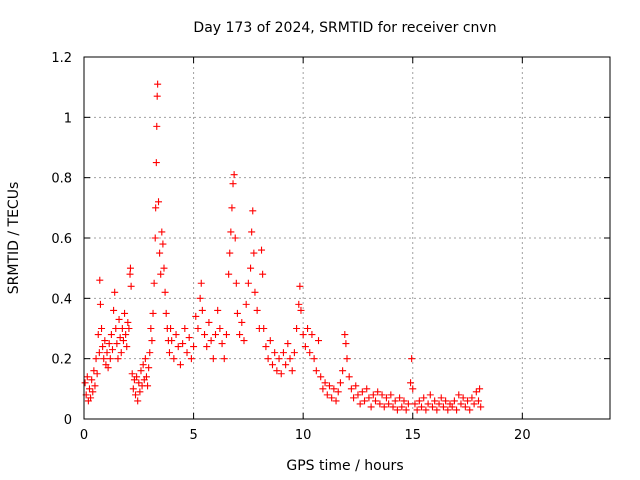  I want to click on x-tick-label: 0, so click(84, 435).